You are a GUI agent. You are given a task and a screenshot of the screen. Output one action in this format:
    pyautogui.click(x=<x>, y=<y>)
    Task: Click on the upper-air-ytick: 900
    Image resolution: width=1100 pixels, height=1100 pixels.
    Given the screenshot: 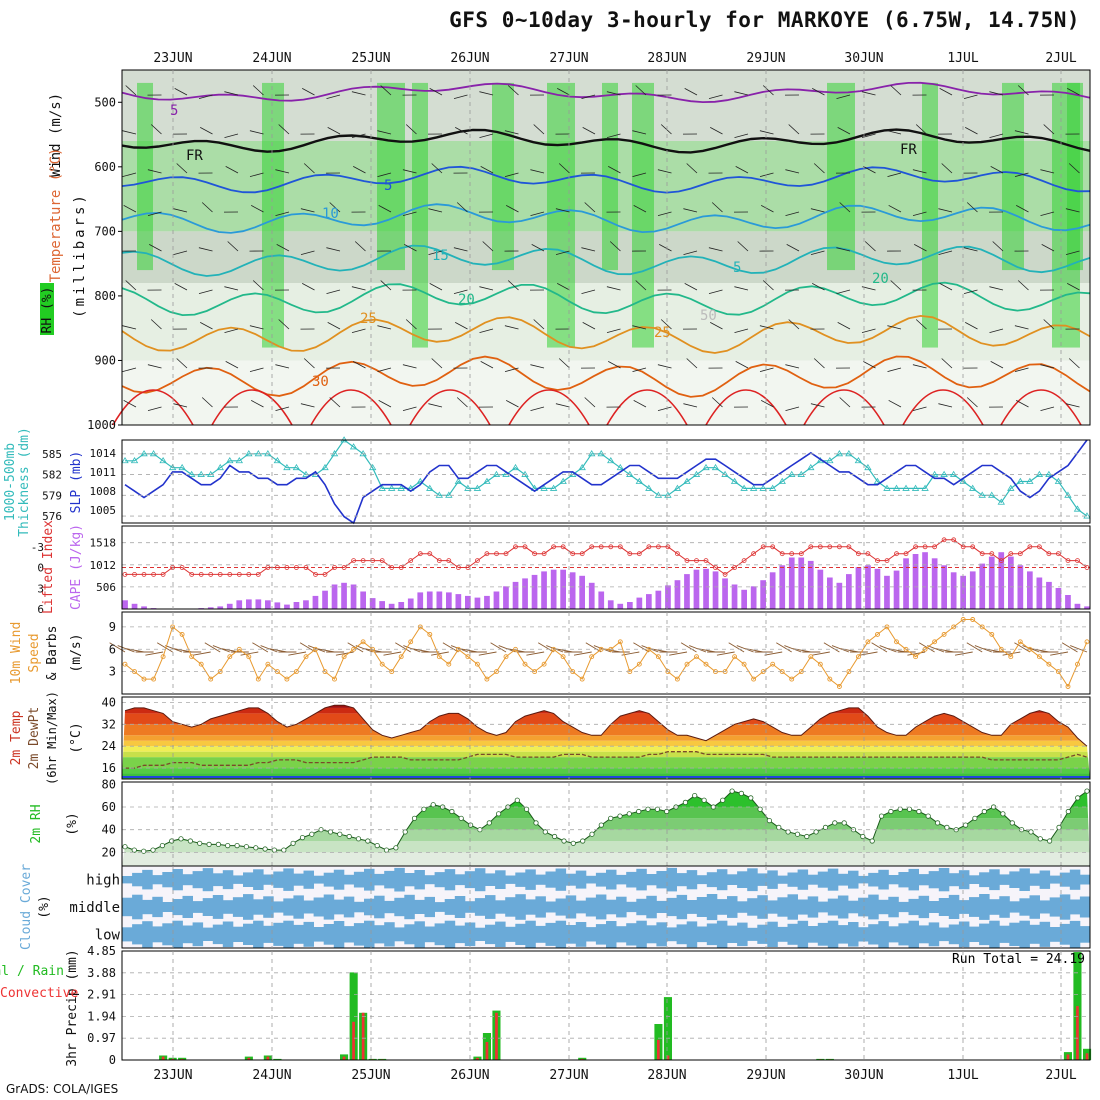 What is the action you would take?
    pyautogui.click(x=105, y=360)
    